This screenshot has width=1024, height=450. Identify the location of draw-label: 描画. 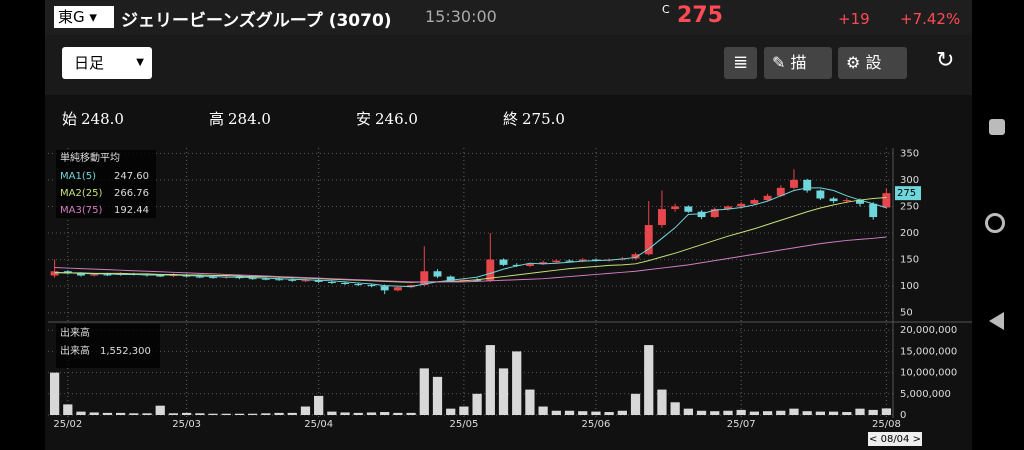
(801, 62).